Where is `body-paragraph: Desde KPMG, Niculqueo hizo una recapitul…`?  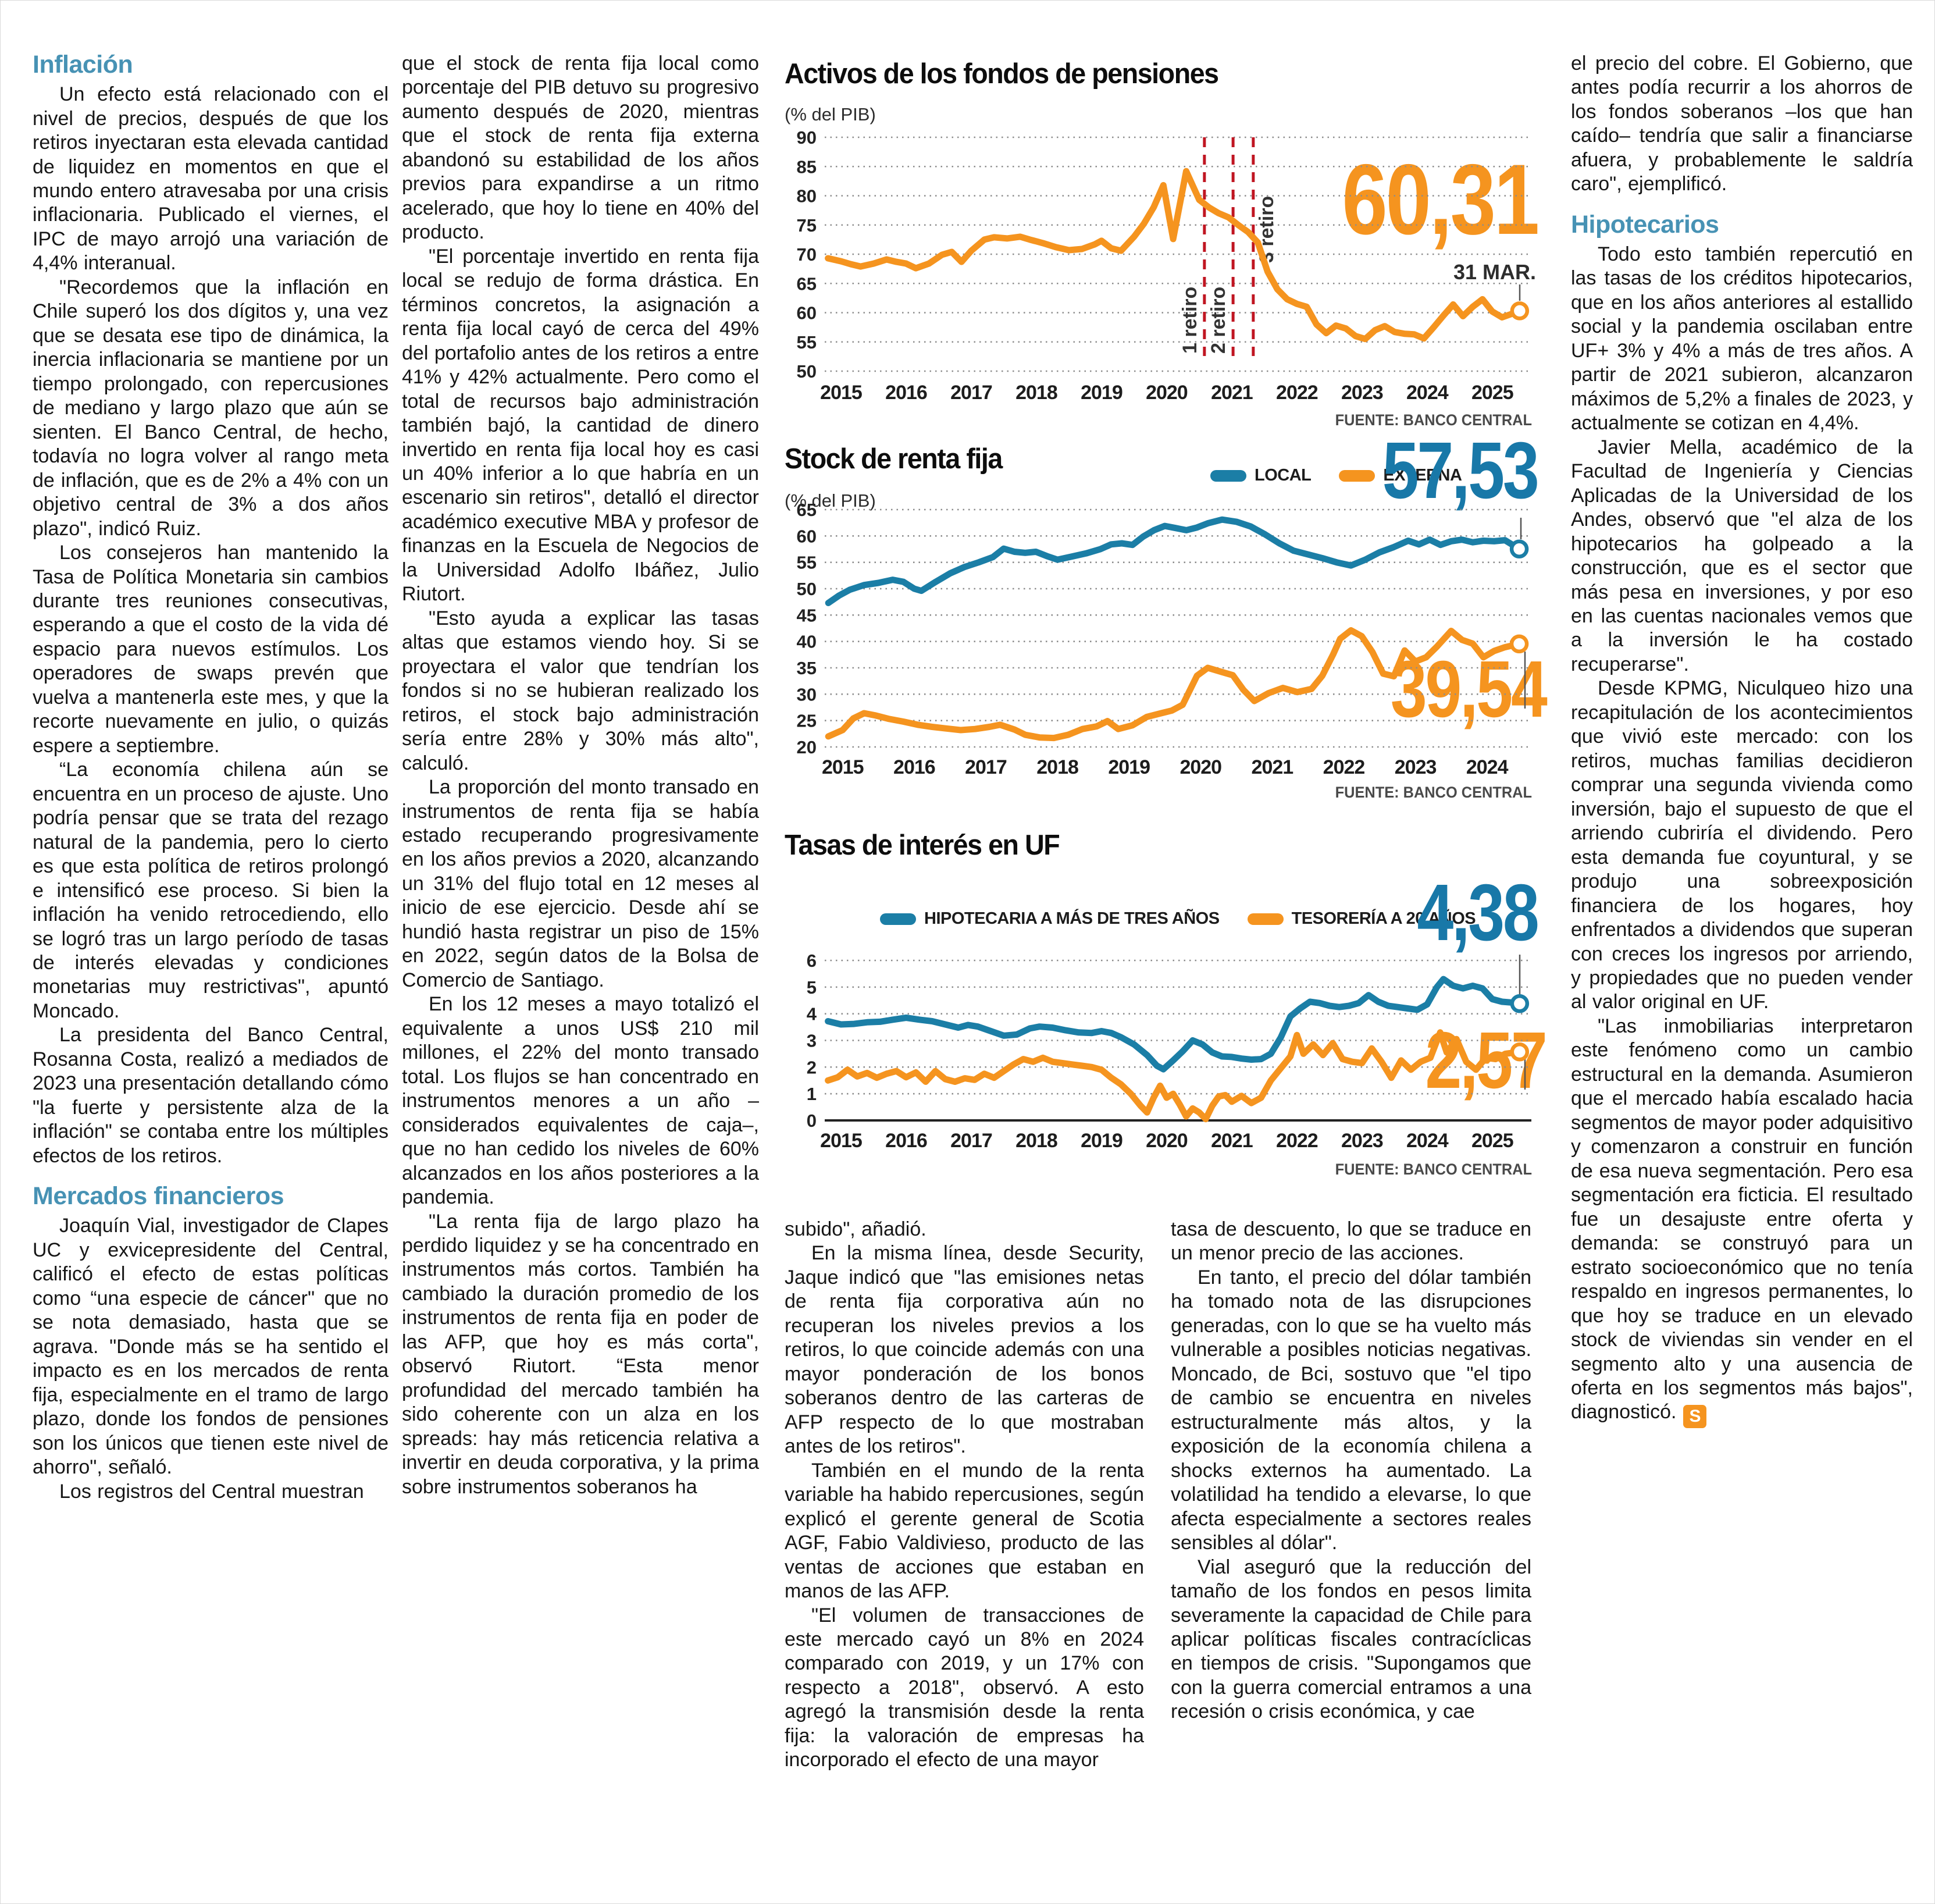 body-paragraph: Desde KPMG, Niculqueo hizo una recapitul… is located at coordinates (1742, 845).